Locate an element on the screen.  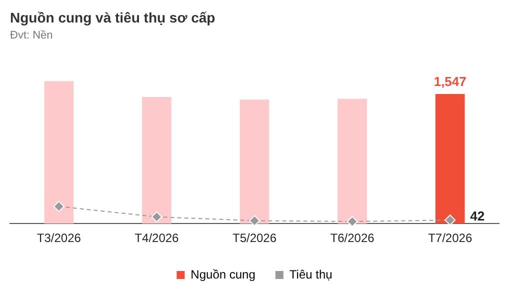
chart-subtitle: Đvt: Nền is located at coordinates (31, 35).